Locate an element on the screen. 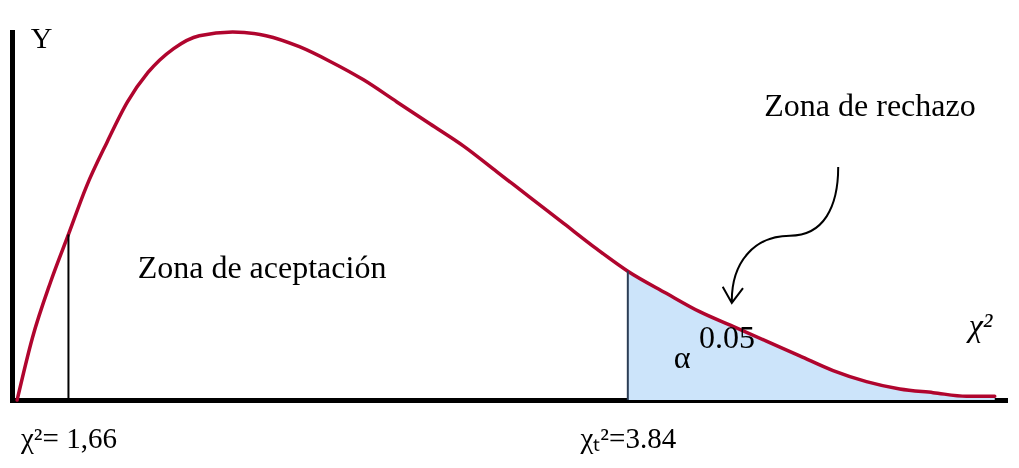  x-tick-label: χ²= 1,66 is located at coordinates (68, 437).